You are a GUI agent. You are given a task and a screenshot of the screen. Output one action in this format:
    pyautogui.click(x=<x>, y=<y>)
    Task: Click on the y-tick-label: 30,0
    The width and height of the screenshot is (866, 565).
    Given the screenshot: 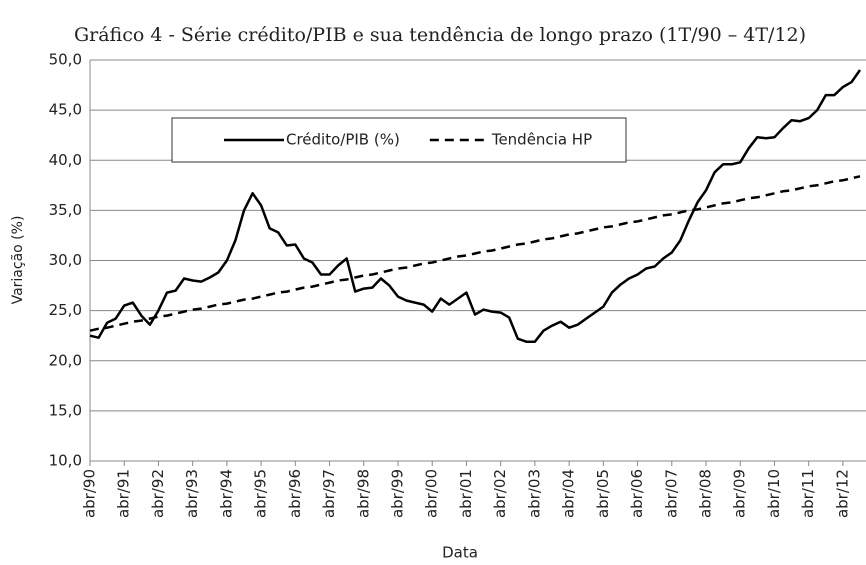 What is the action you would take?
    pyautogui.click(x=65, y=260)
    